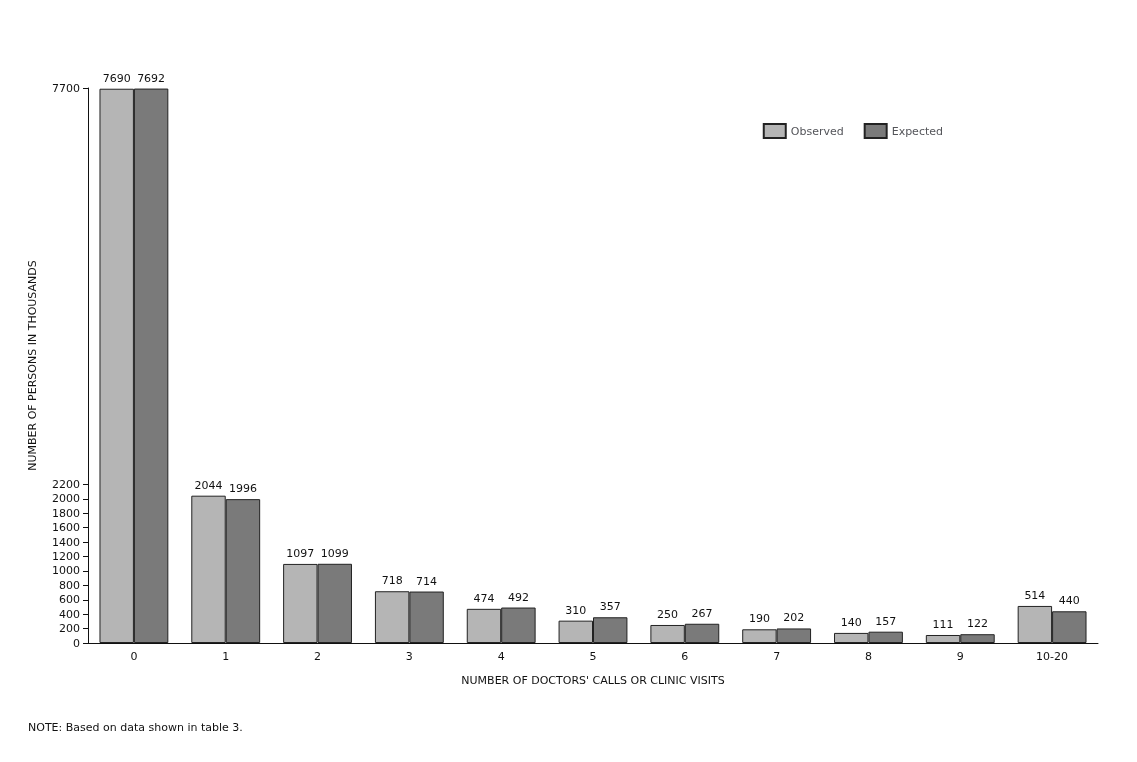 The width and height of the screenshot is (1137, 762). What do you see at coordinates (32, 365) in the screenshot?
I see `y-axis-title: NUMBER OF PERSONS IN THOUSANDS` at bounding box center [32, 365].